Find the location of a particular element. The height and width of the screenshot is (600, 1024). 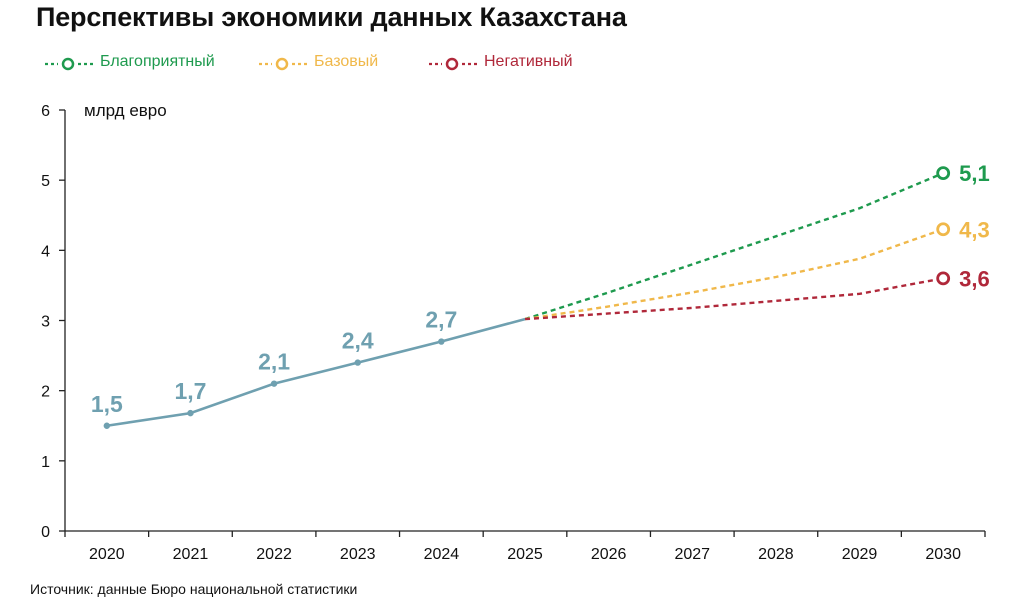

x-tick-label: 2020 is located at coordinates (107, 554).